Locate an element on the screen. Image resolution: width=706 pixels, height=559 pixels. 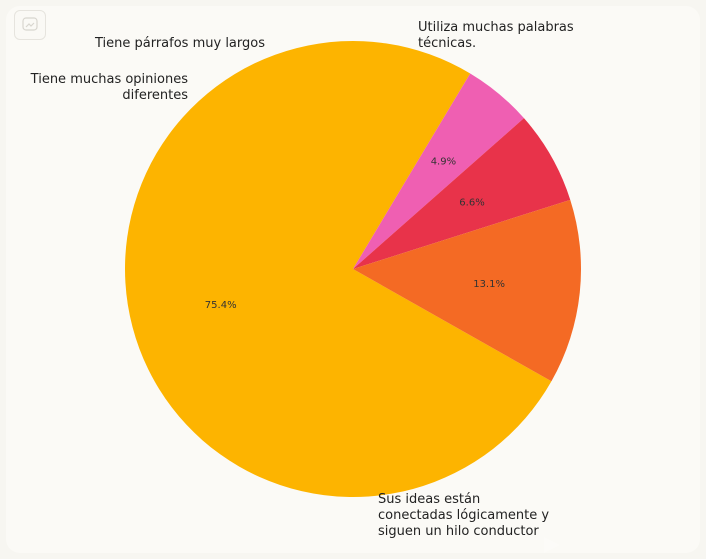
slice-percent-label: 75.4% is located at coordinates (221, 305).